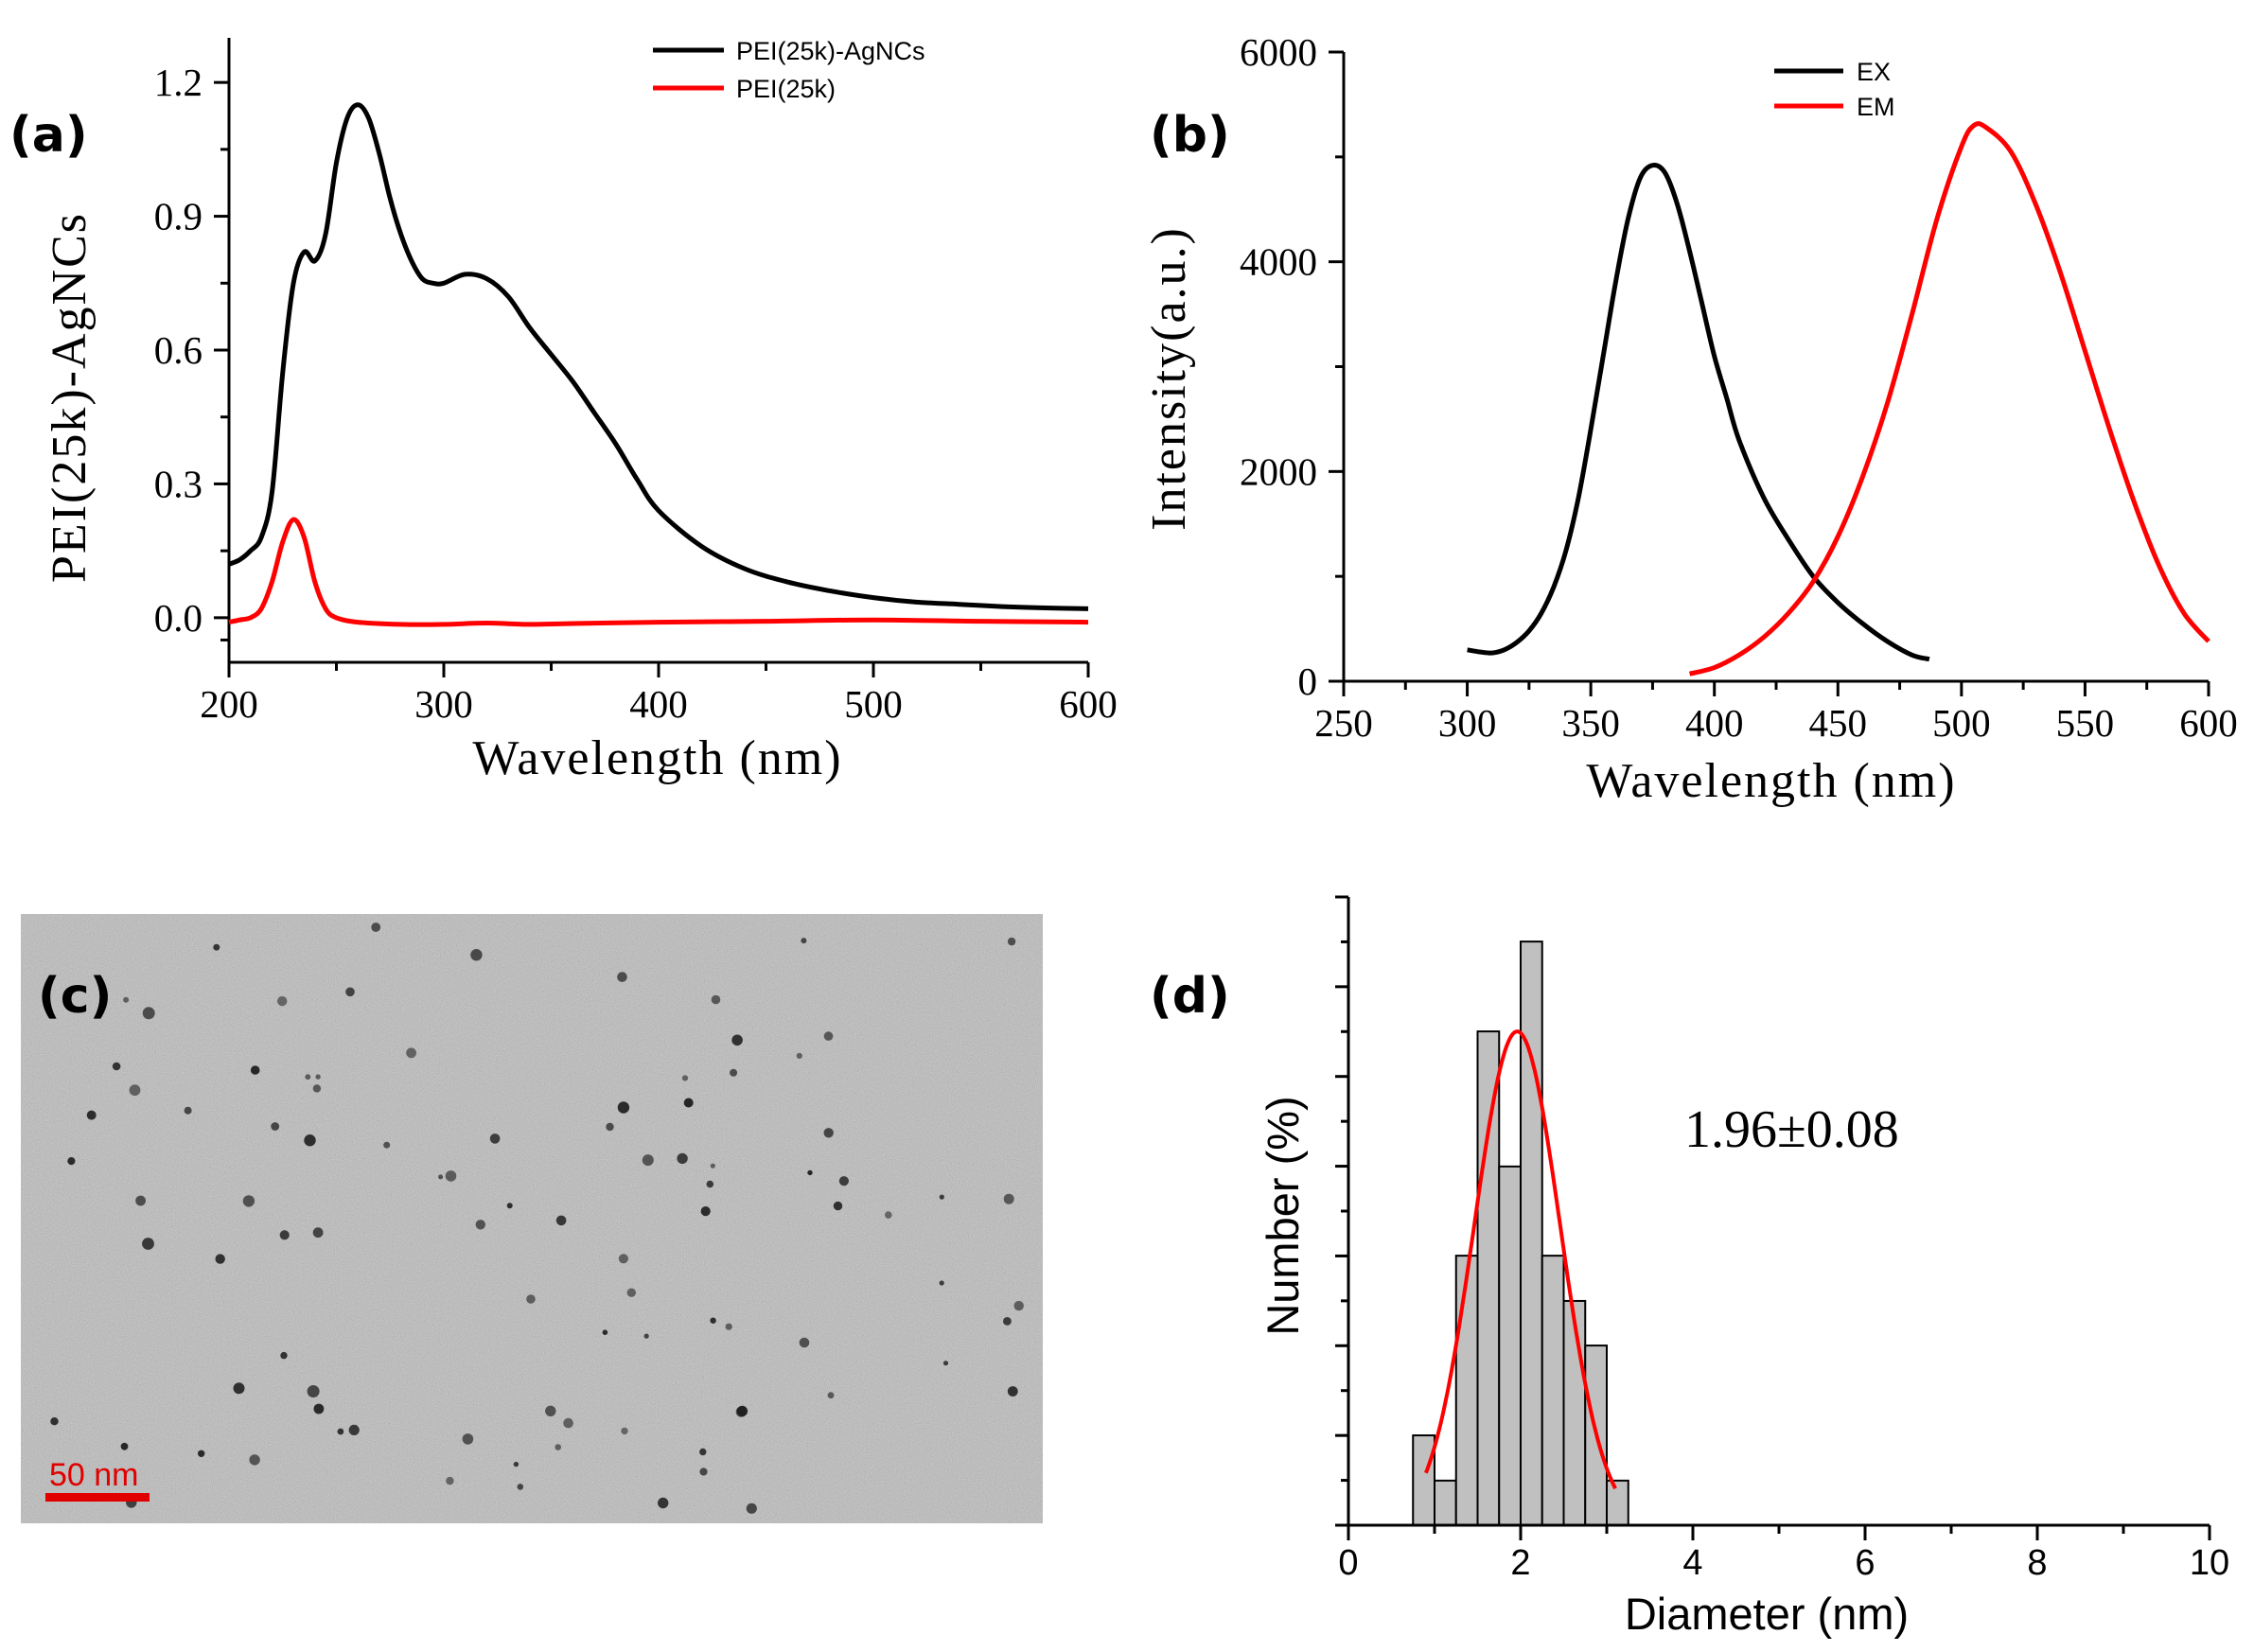 The image size is (2254, 1652). I want to click on legend-label-em: EM, so click(1876, 107).